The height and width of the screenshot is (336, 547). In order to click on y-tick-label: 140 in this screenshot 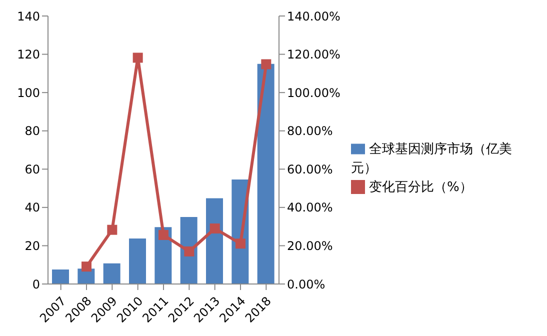, I will do `click(28, 16)`.